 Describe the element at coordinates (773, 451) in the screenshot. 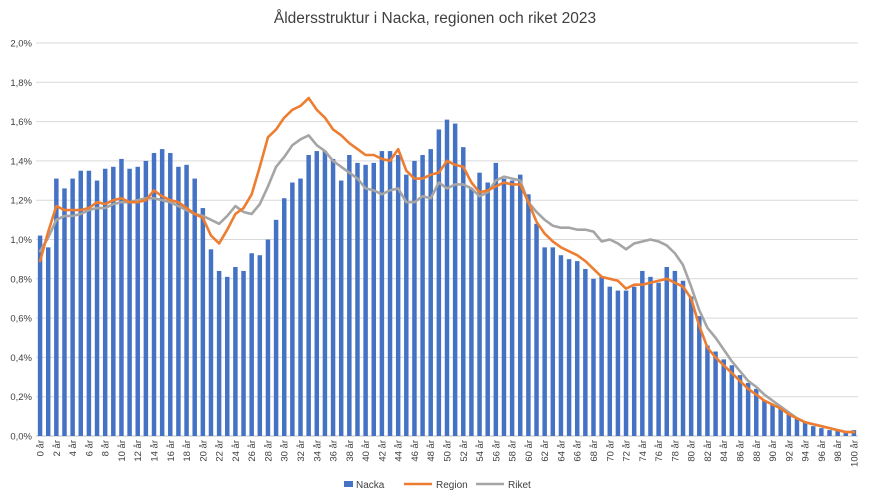

I see `x-tick-label: 90 år` at that location.